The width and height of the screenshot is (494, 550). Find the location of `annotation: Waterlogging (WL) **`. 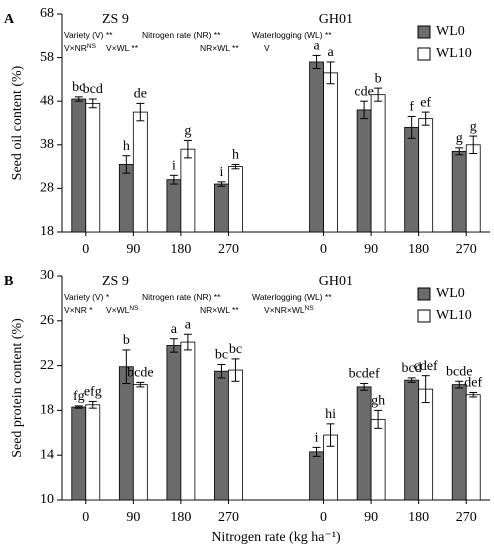

annotation: Waterlogging (WL) ** is located at coordinates (292, 35).